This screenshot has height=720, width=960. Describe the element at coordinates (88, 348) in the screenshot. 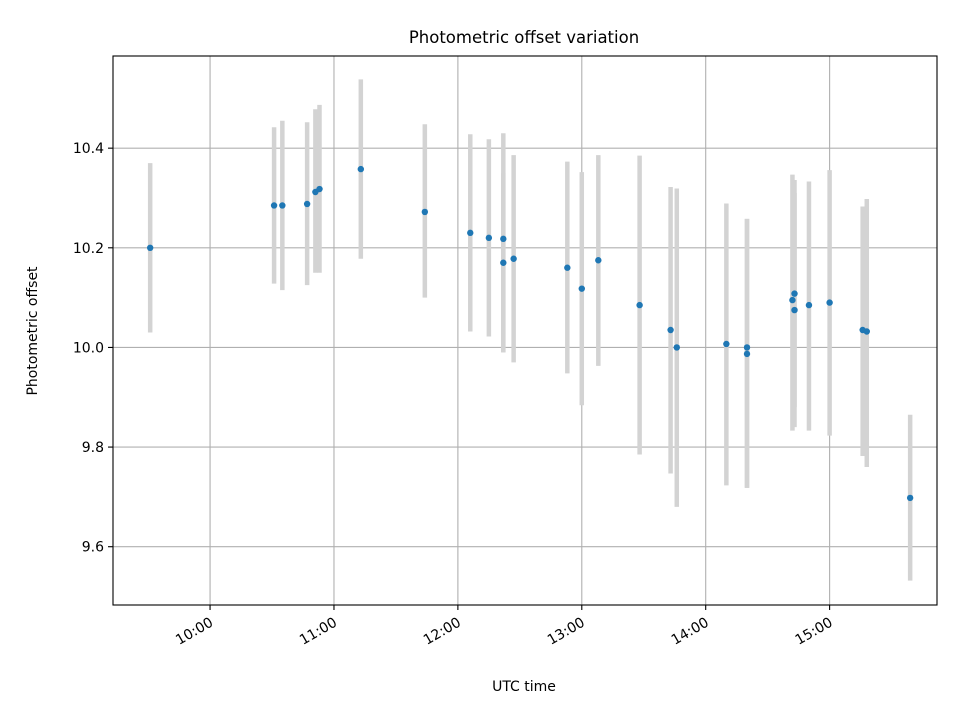

I see `y-tick-label: 10.0` at that location.